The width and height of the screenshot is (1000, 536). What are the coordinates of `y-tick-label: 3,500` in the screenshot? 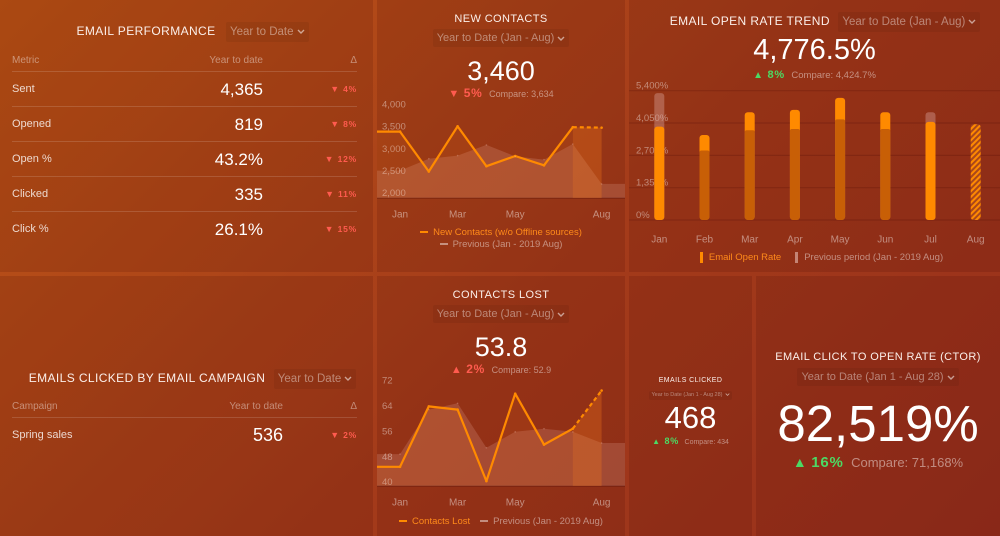 It's located at (394, 127).